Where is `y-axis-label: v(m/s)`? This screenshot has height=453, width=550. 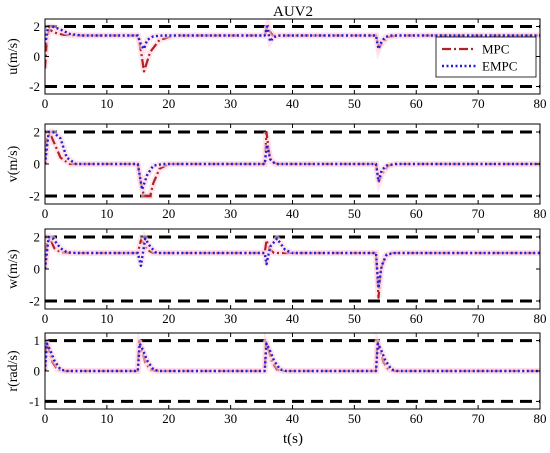 y-axis-label: v(m/s) is located at coordinates (13, 163).